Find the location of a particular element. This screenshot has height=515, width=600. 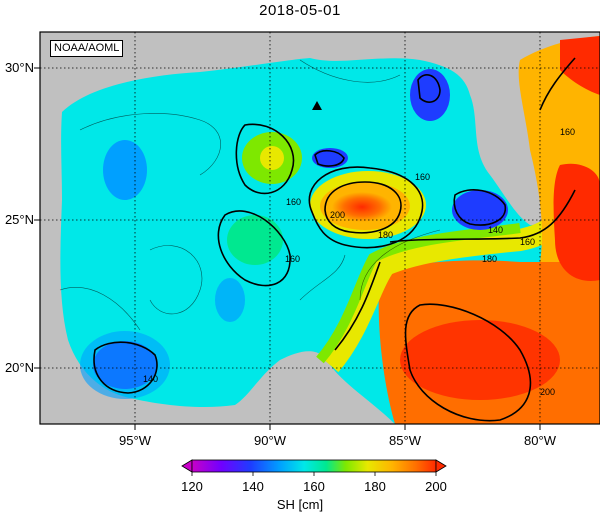

lat-label-30: 30°N is located at coordinates (19, 67).